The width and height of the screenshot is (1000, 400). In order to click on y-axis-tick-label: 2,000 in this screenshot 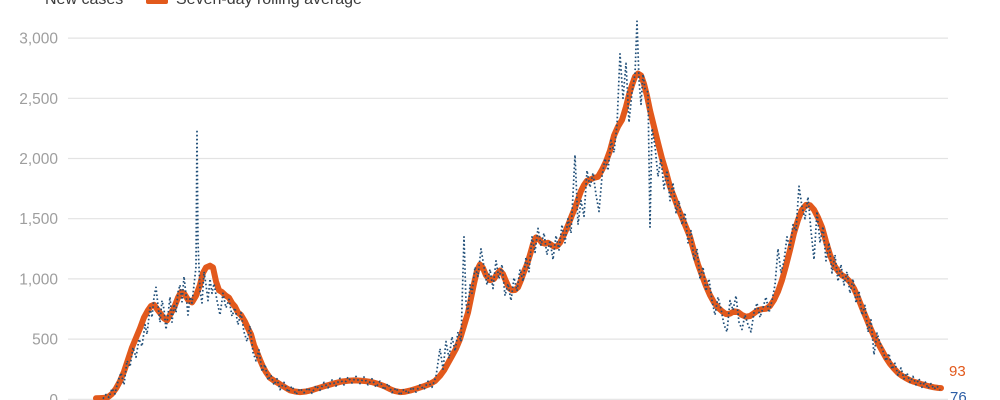, I will do `click(38, 159)`.